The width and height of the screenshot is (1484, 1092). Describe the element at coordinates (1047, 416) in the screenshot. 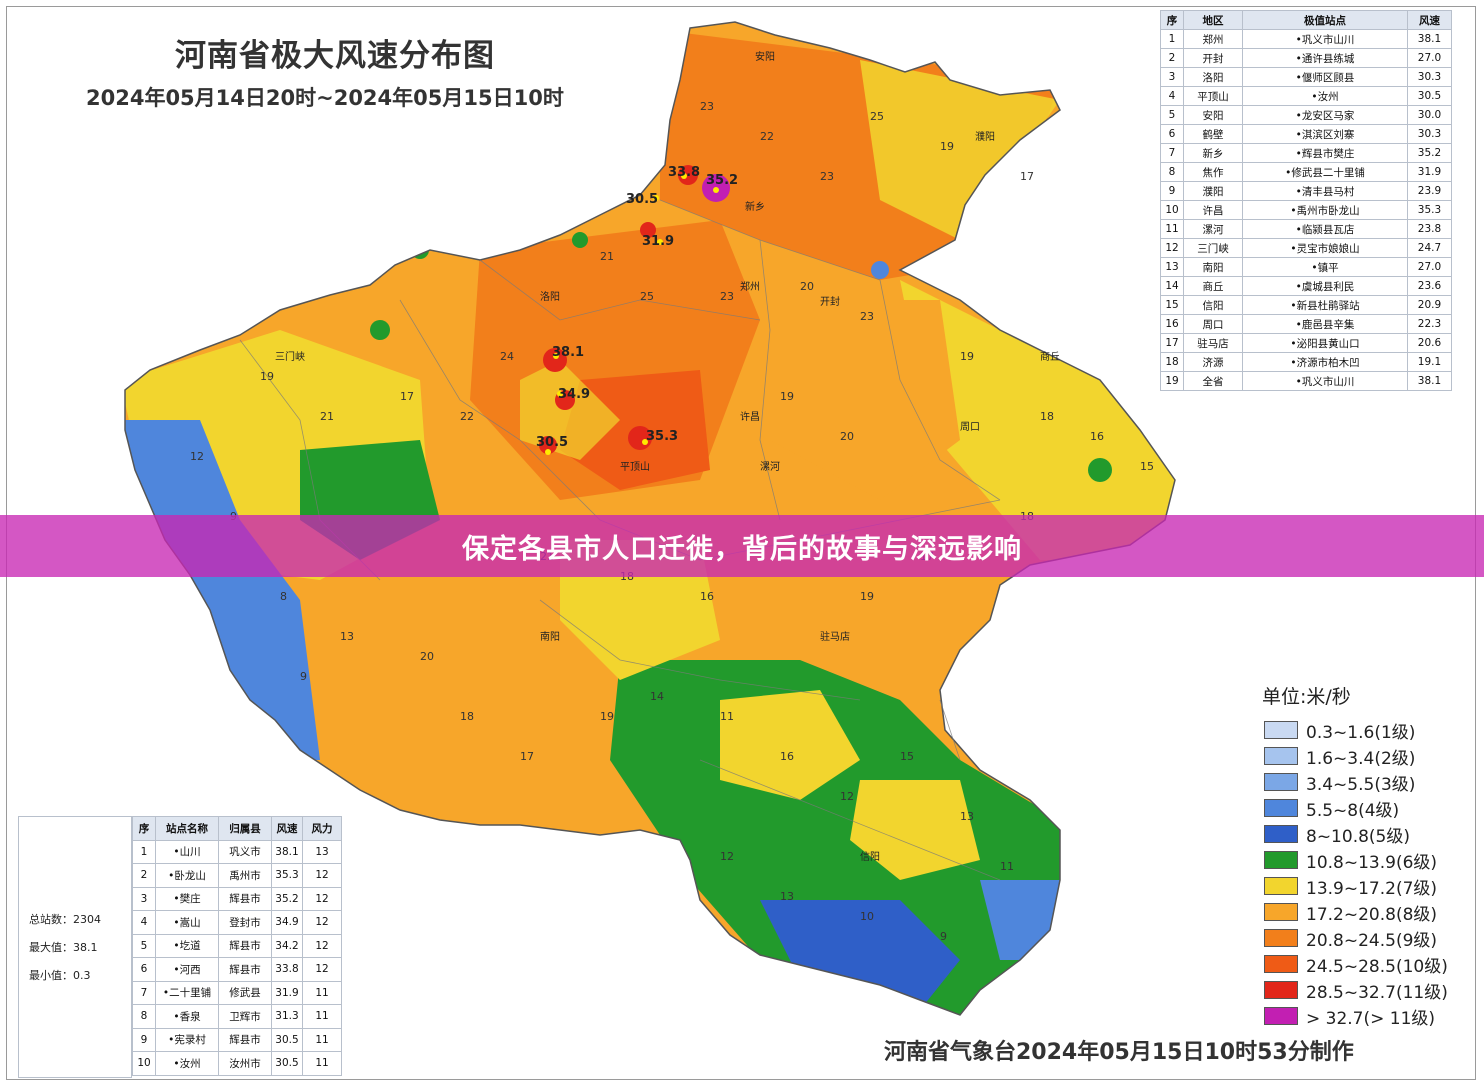

I see `svg-text: 18` at that location.